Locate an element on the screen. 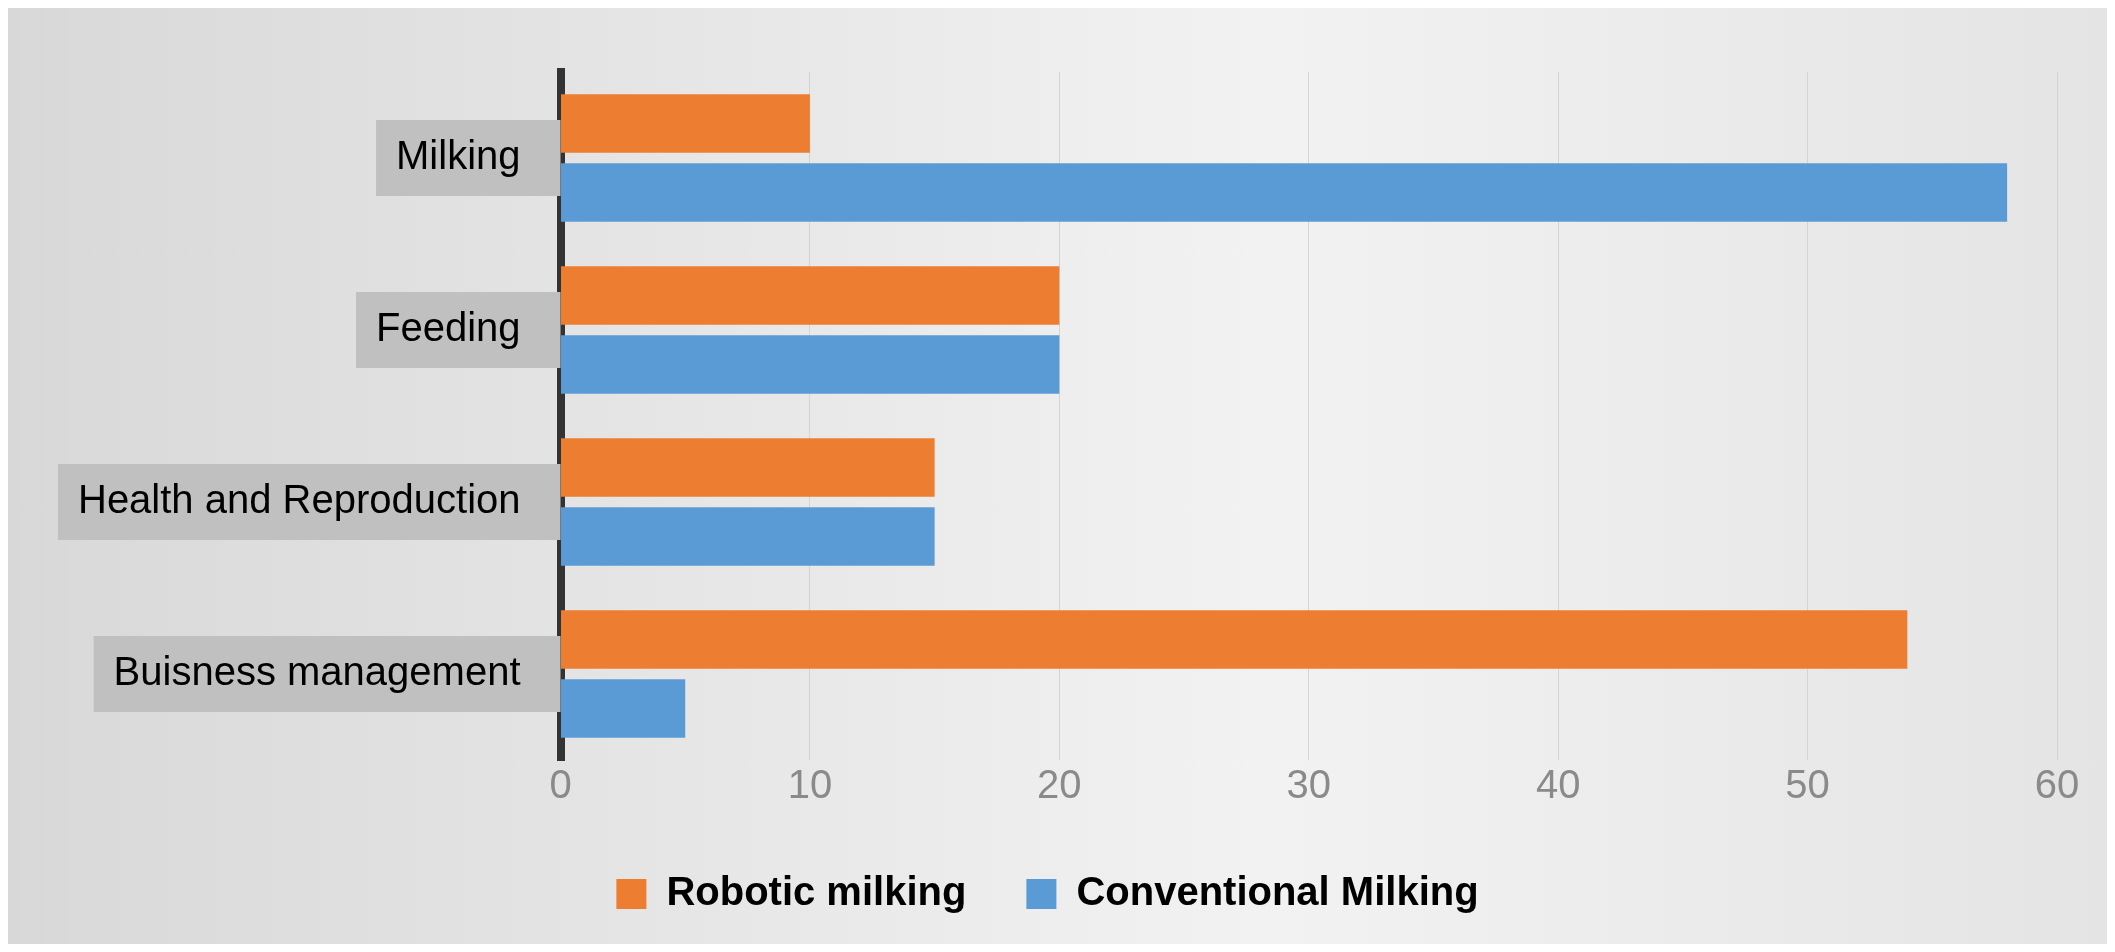  legend-label: Robotic milking is located at coordinates (816, 891).